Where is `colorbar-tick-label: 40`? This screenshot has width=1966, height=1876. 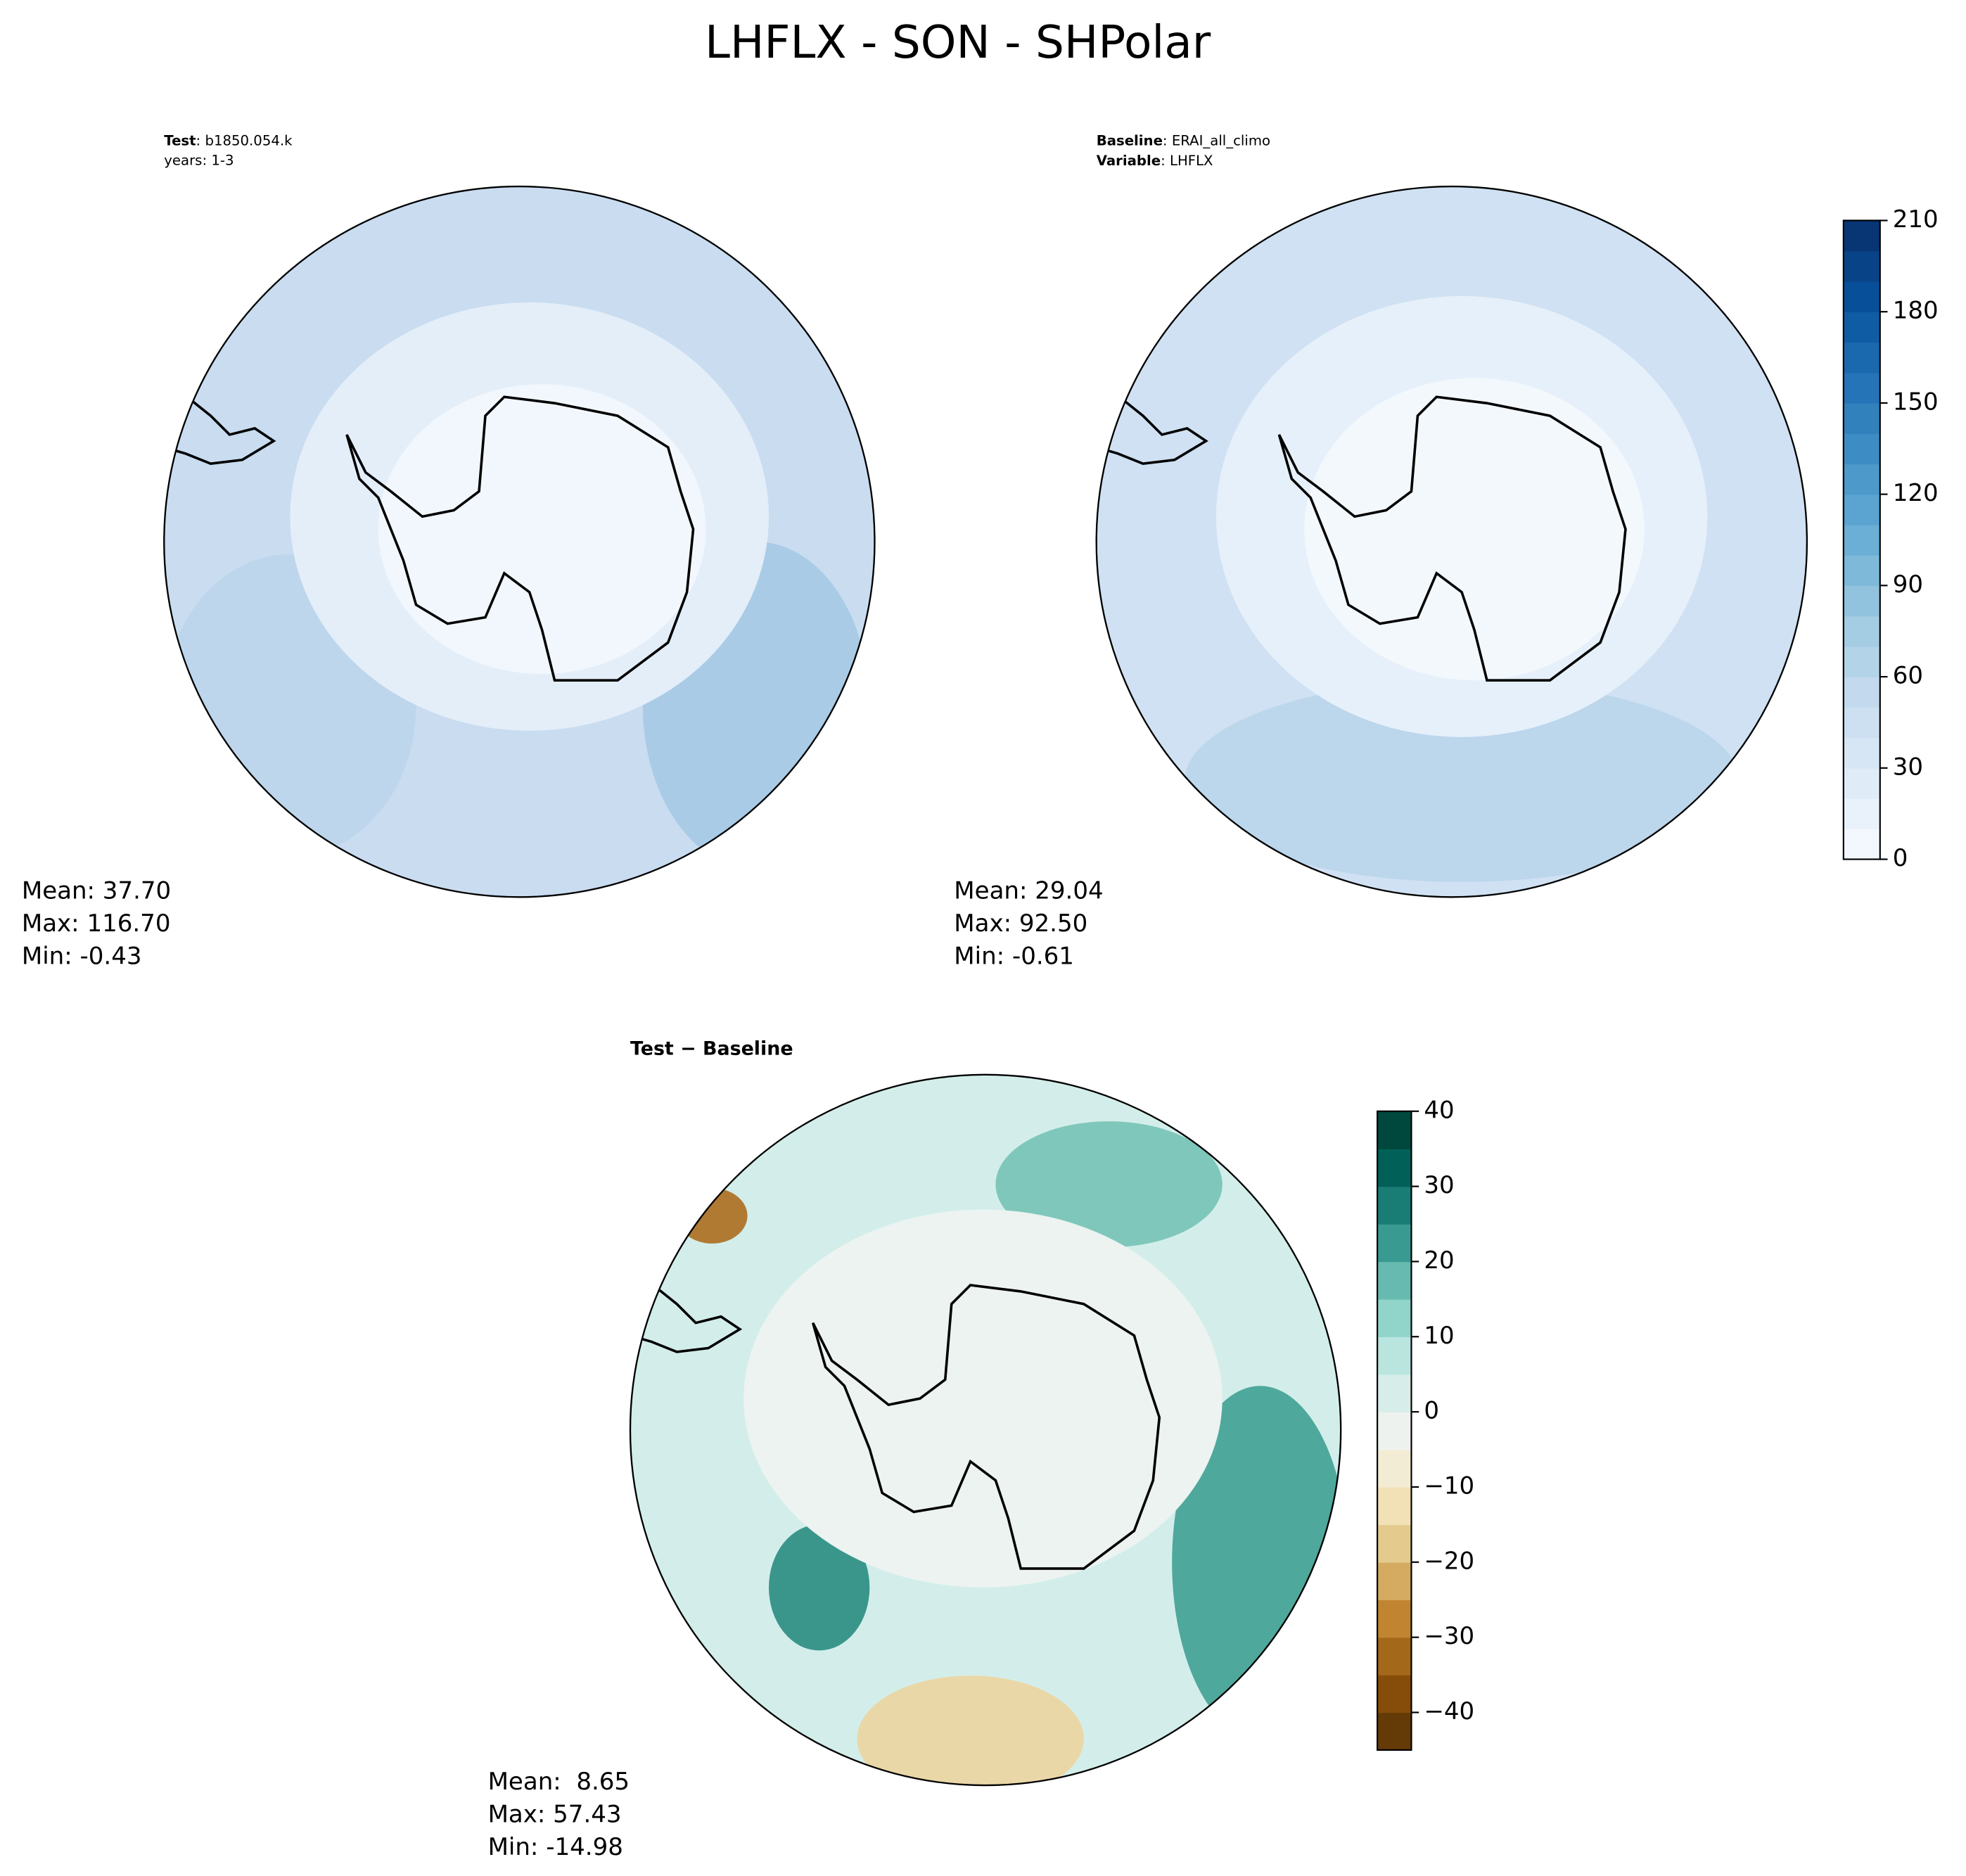
colorbar-tick-label: 40 is located at coordinates (1439, 1110).